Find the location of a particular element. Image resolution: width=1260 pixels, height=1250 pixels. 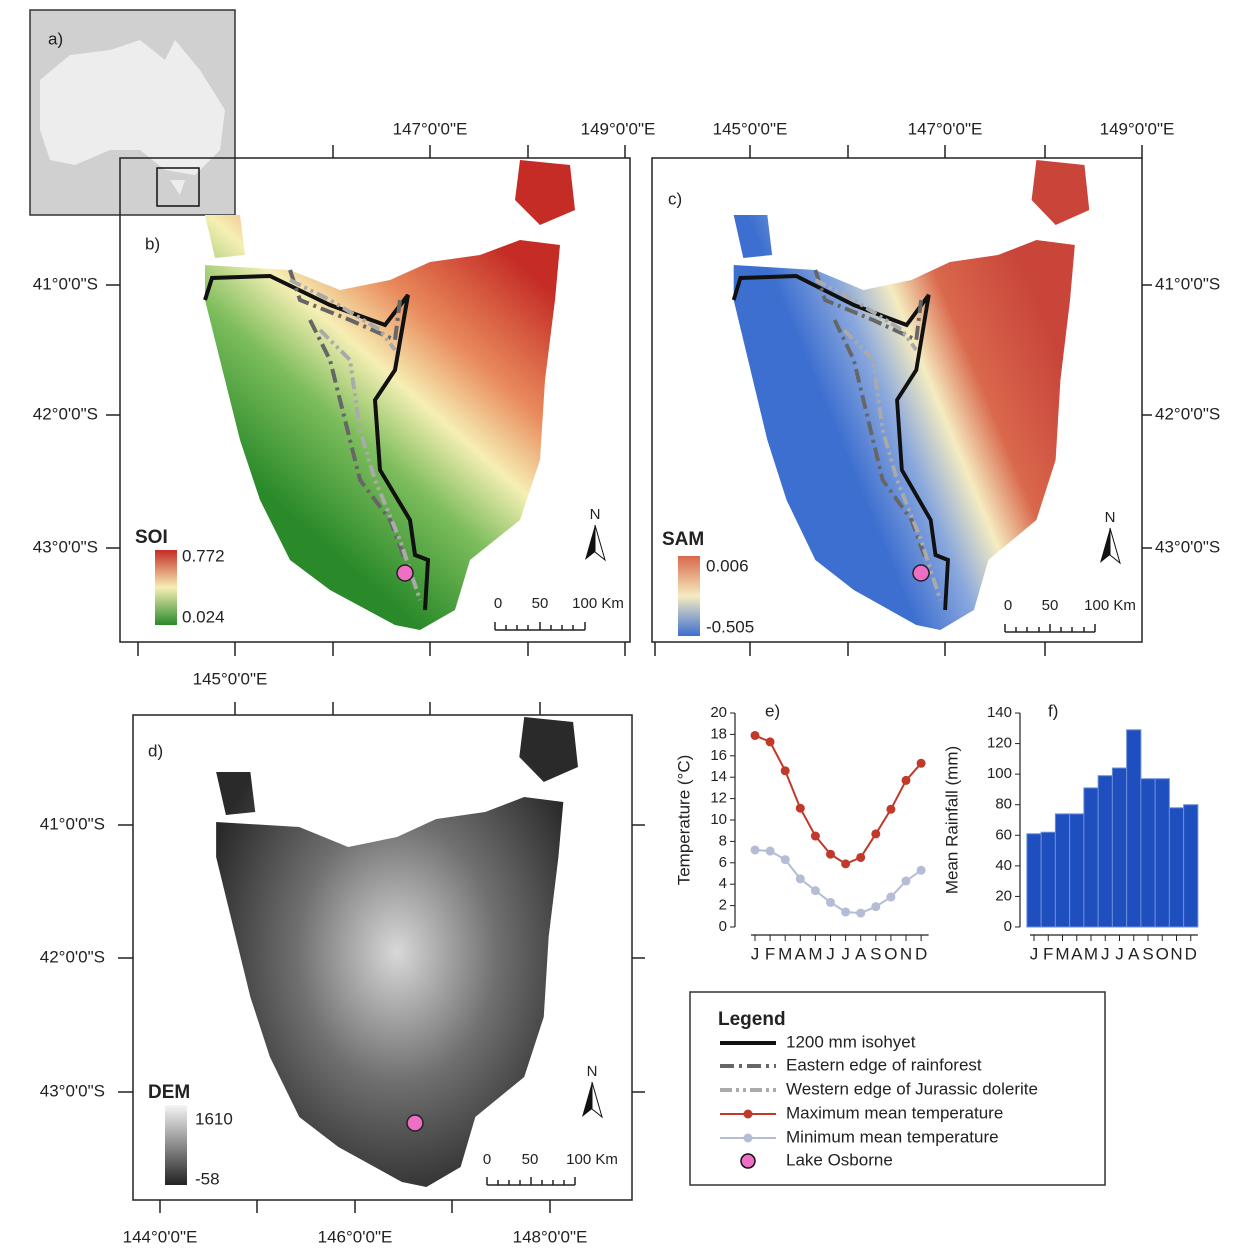

y-tick-label: 20 is located at coordinates (1003, 895).